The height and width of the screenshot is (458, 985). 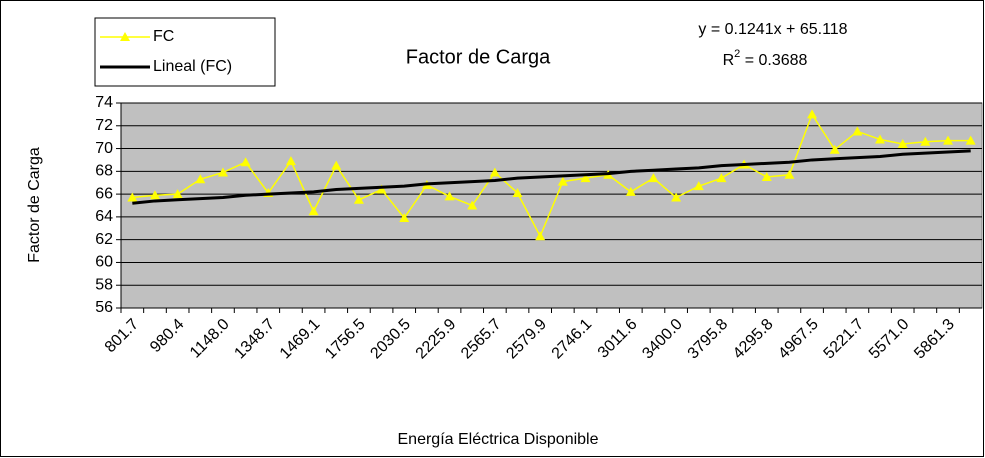 I want to click on y-tick-label: 64, so click(x=104, y=216).